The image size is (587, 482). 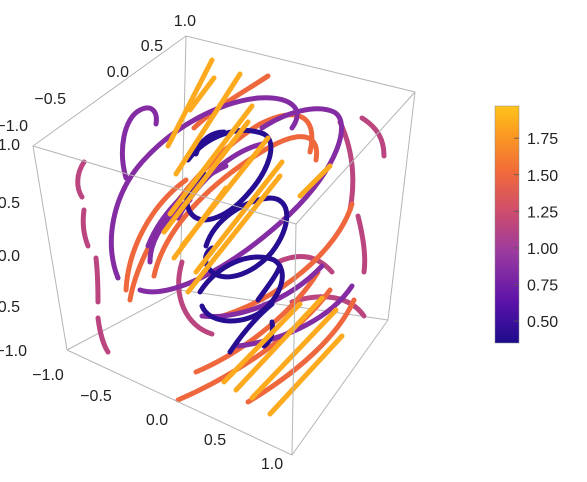 I want to click on y-tick: 0.5, so click(x=152, y=46).